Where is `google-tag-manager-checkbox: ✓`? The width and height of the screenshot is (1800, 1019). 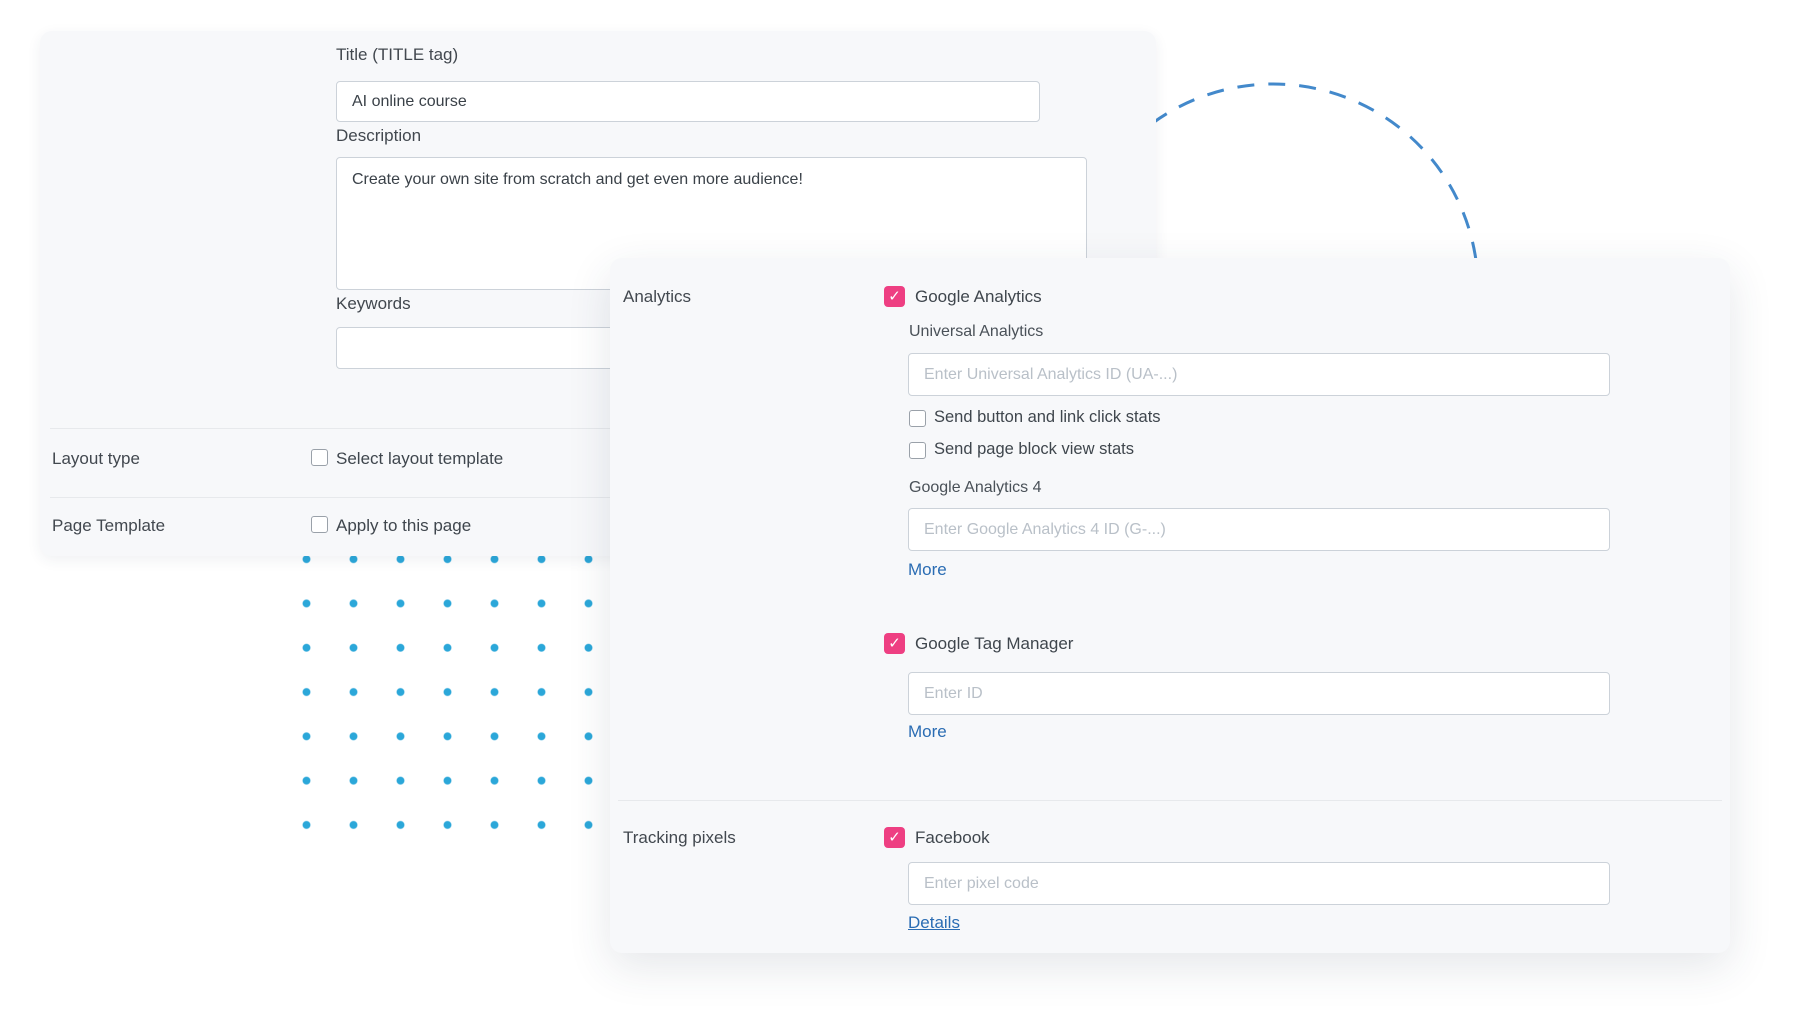 google-tag-manager-checkbox: ✓ is located at coordinates (894, 643).